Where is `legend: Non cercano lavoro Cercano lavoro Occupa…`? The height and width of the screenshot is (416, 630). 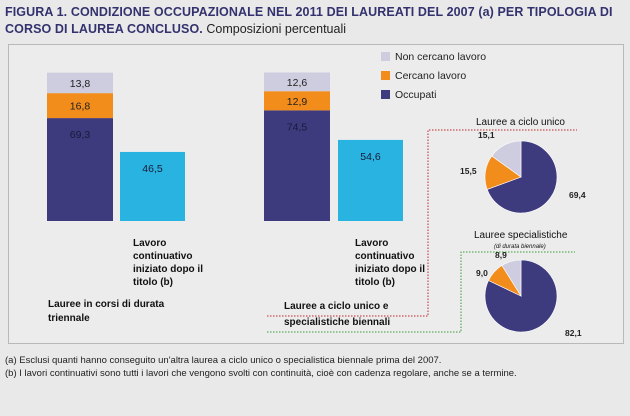 legend: Non cercano lavoro Cercano lavoro Occupa… is located at coordinates (433, 76).